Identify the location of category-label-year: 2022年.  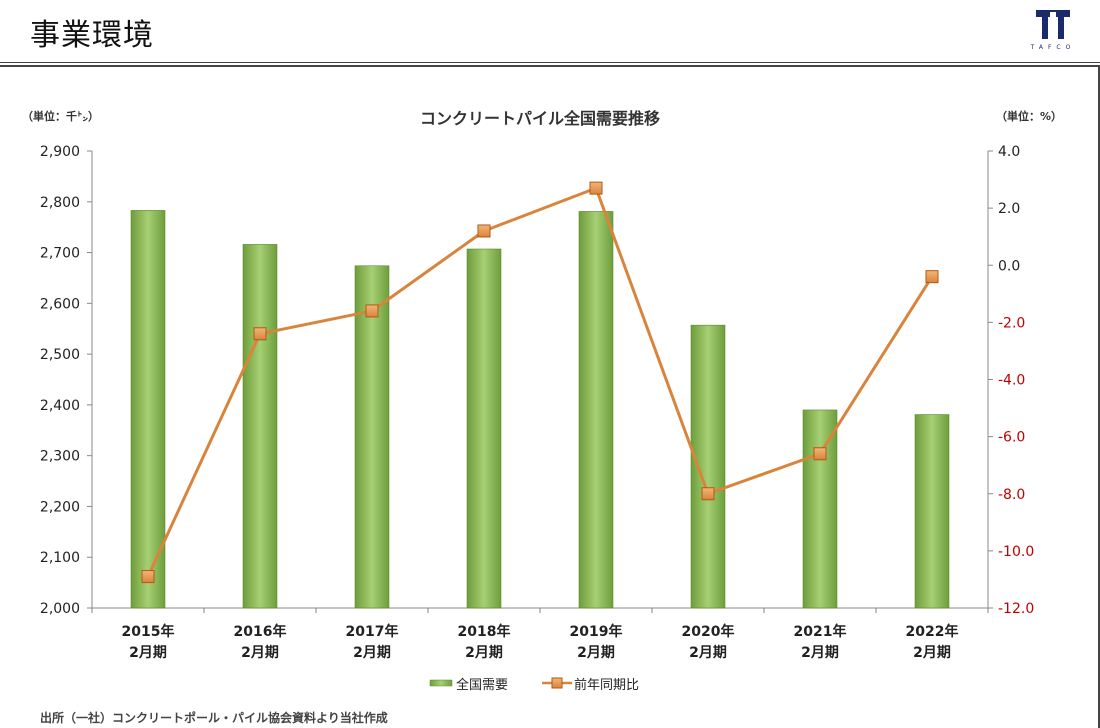
(932, 631).